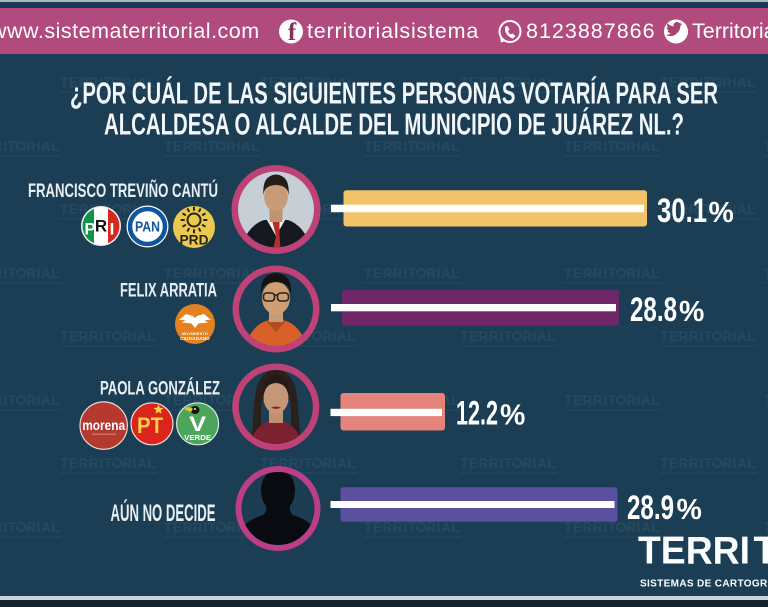 The image size is (768, 607). I want to click on svg-text: T, so click(761, 551).